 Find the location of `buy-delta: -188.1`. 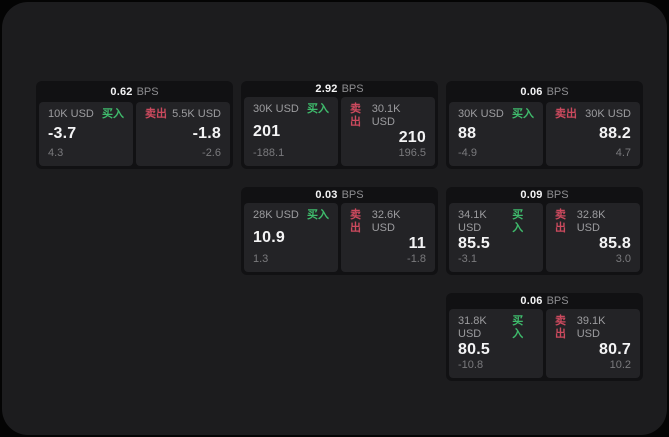

buy-delta: -188.1 is located at coordinates (269, 152).